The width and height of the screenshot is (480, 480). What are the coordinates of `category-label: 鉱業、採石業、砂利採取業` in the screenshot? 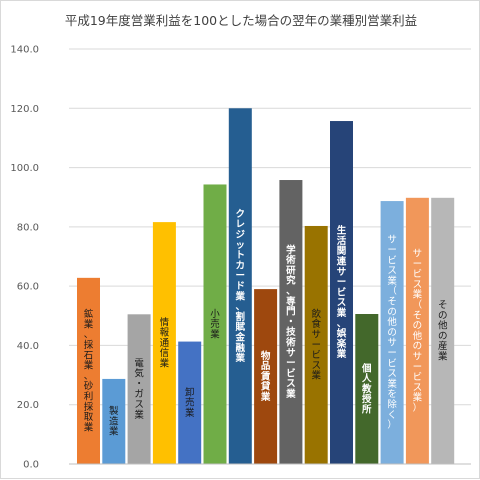 It's located at (89, 370).